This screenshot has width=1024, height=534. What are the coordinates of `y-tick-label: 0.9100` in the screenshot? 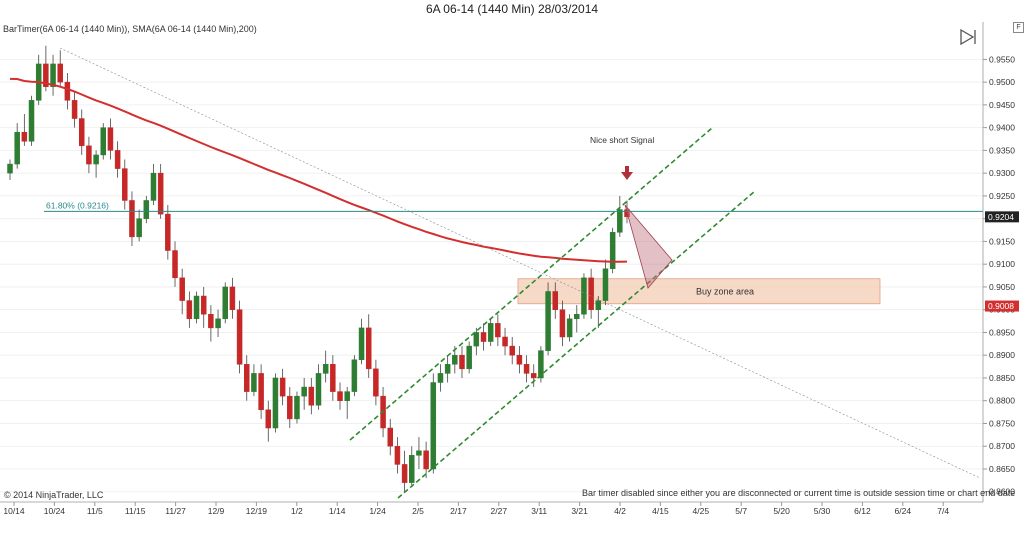 It's located at (1002, 264).